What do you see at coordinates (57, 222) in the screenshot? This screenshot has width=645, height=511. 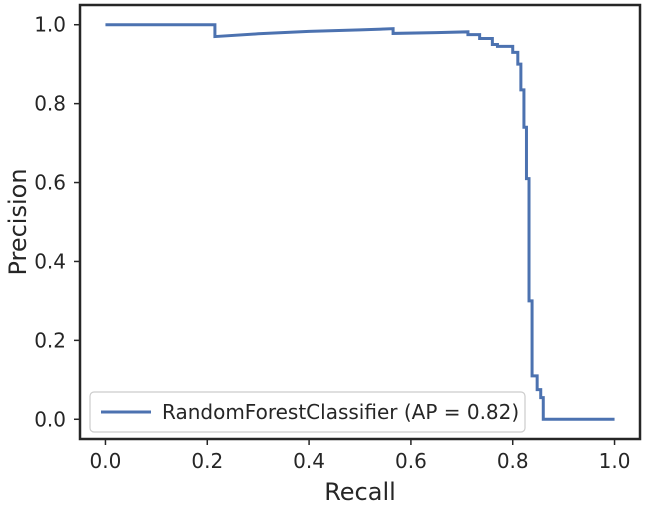 I see `y-axis-ticks: 0.0 0.2 0.4 0.6 0.8 1.0` at bounding box center [57, 222].